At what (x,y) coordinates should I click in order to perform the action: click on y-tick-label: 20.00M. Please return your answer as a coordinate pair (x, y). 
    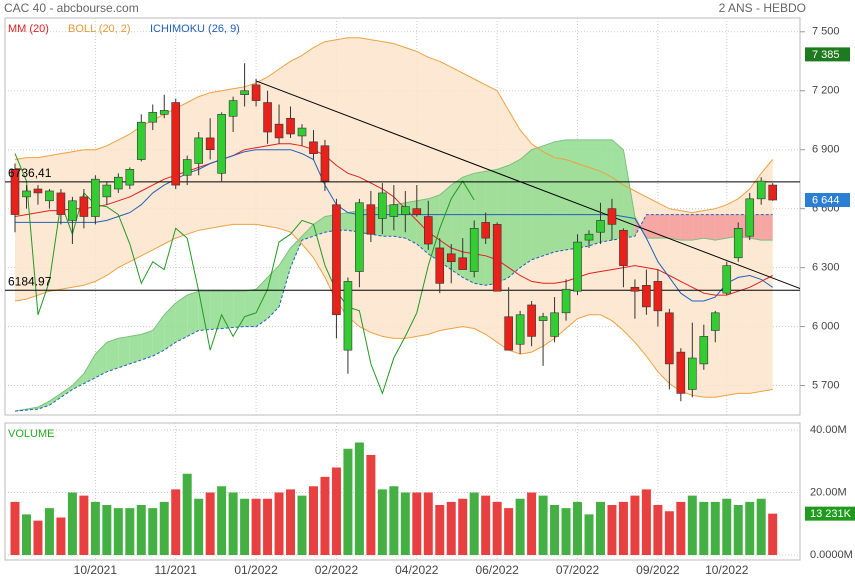
    Looking at the image, I should click on (828, 492).